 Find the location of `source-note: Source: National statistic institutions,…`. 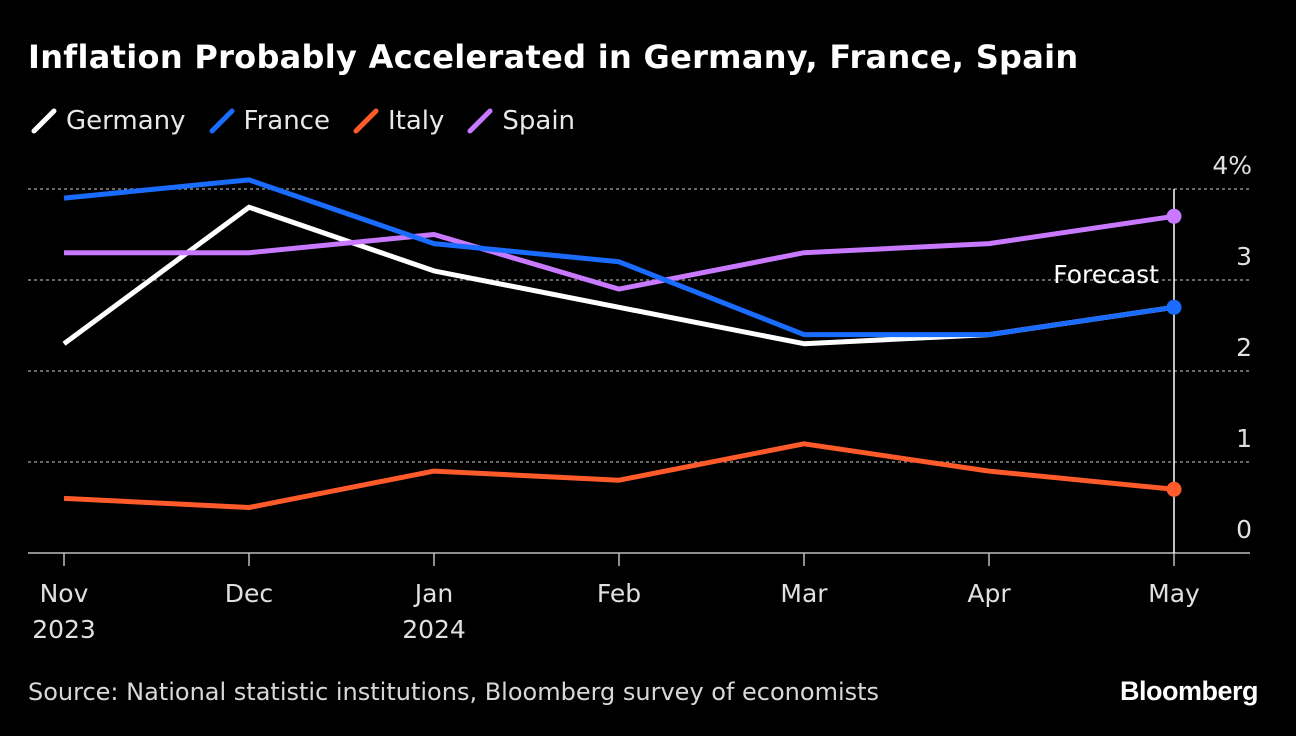

source-note: Source: National statistic institutions,… is located at coordinates (454, 692).